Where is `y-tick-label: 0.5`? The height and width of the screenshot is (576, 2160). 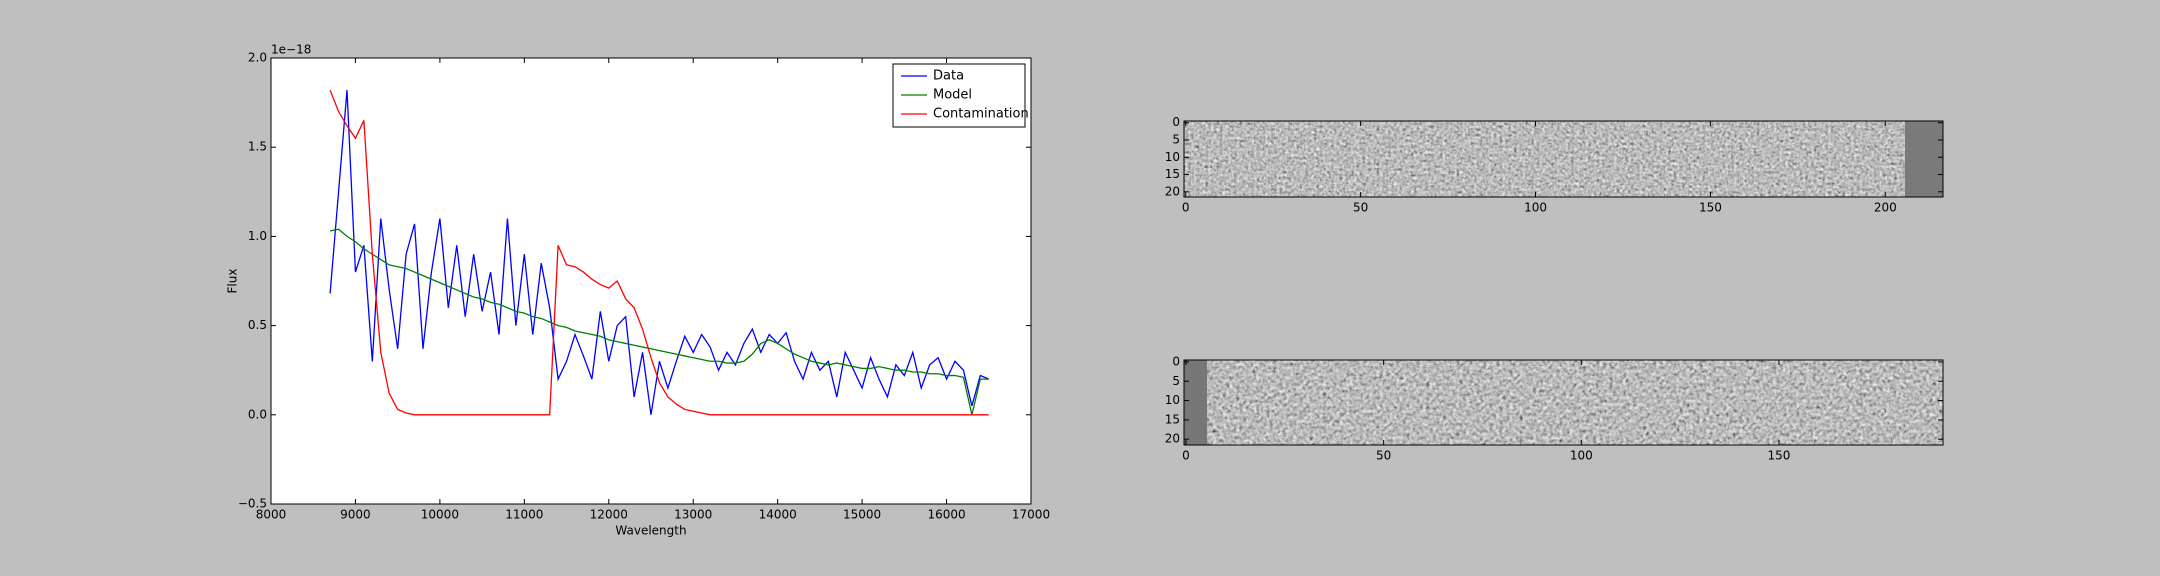
y-tick-label: 0.5 is located at coordinates (257, 325).